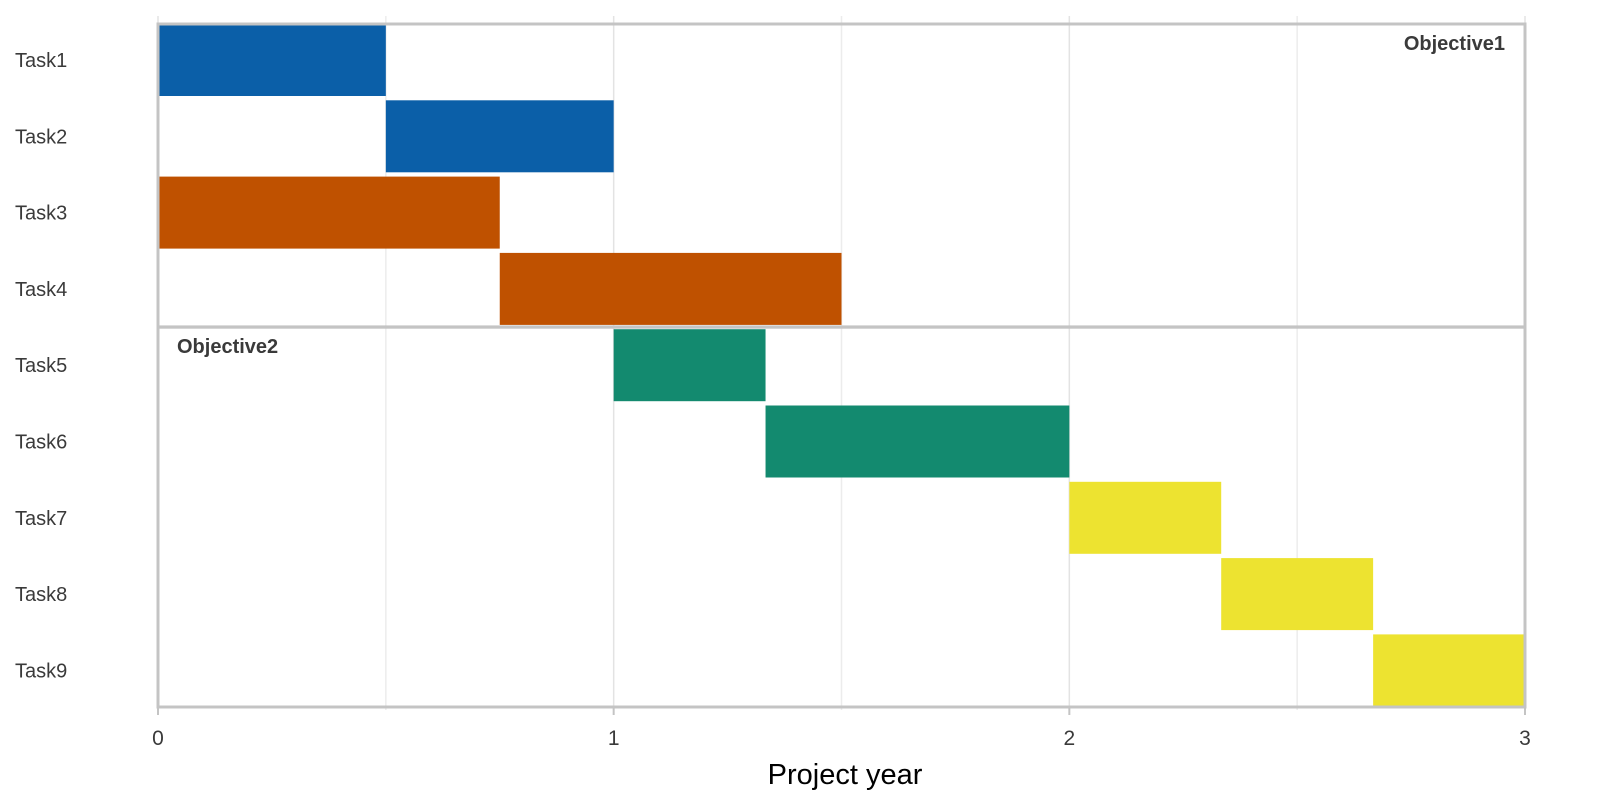 The image size is (1600, 800). What do you see at coordinates (41, 137) in the screenshot?
I see `task-label: Task2` at bounding box center [41, 137].